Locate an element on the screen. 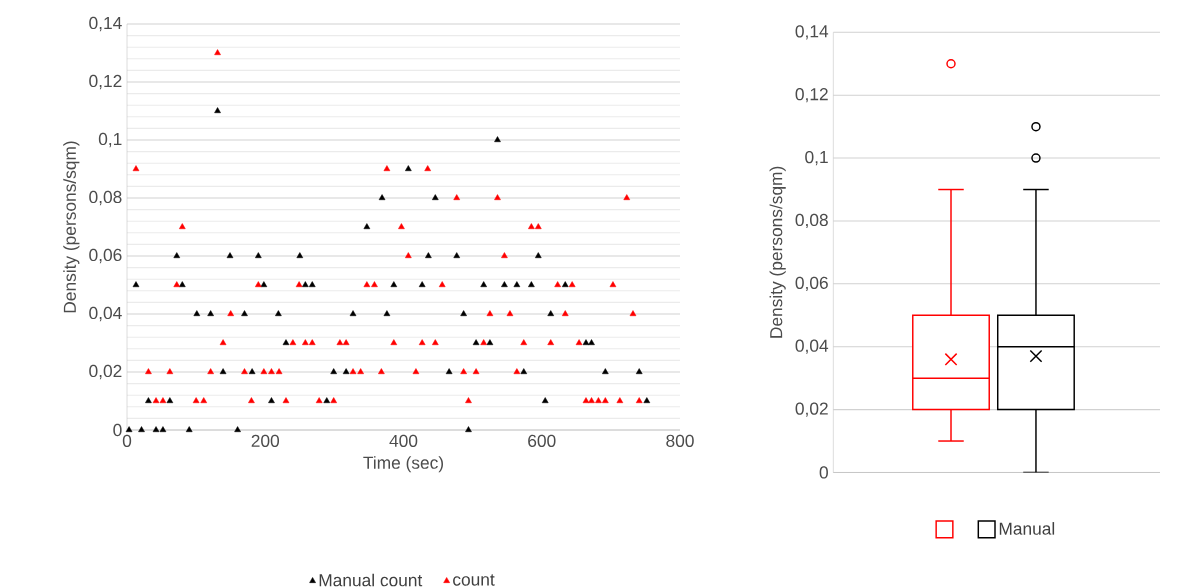 This screenshot has height=587, width=1186. legend-label: count is located at coordinates (474, 580).